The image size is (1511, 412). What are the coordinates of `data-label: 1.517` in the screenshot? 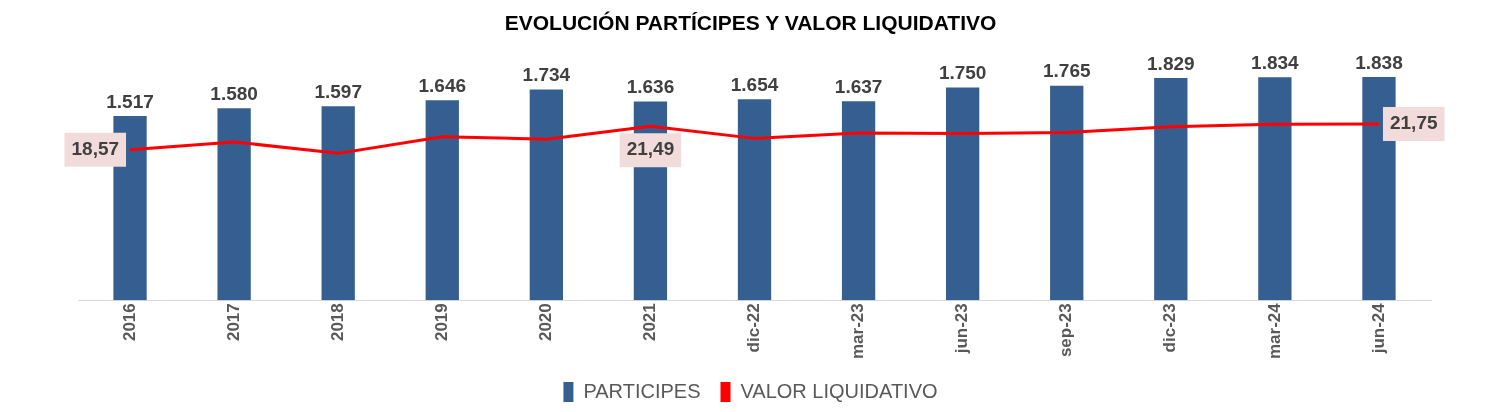 It's located at (130, 101).